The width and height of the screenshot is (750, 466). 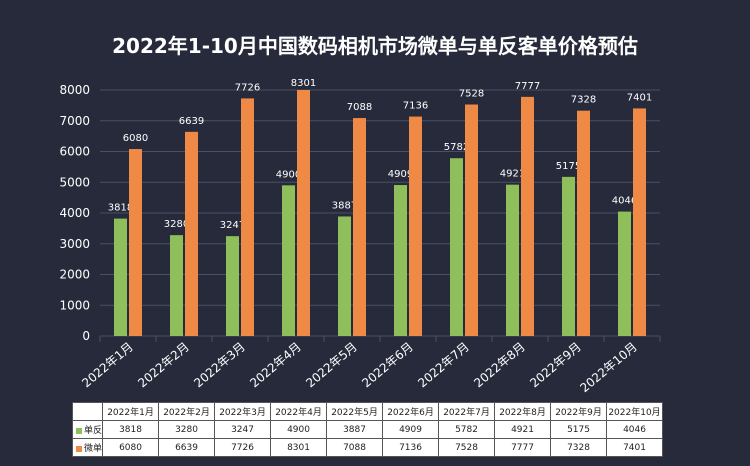 I want to click on legend-label: 单反, so click(x=93, y=431).